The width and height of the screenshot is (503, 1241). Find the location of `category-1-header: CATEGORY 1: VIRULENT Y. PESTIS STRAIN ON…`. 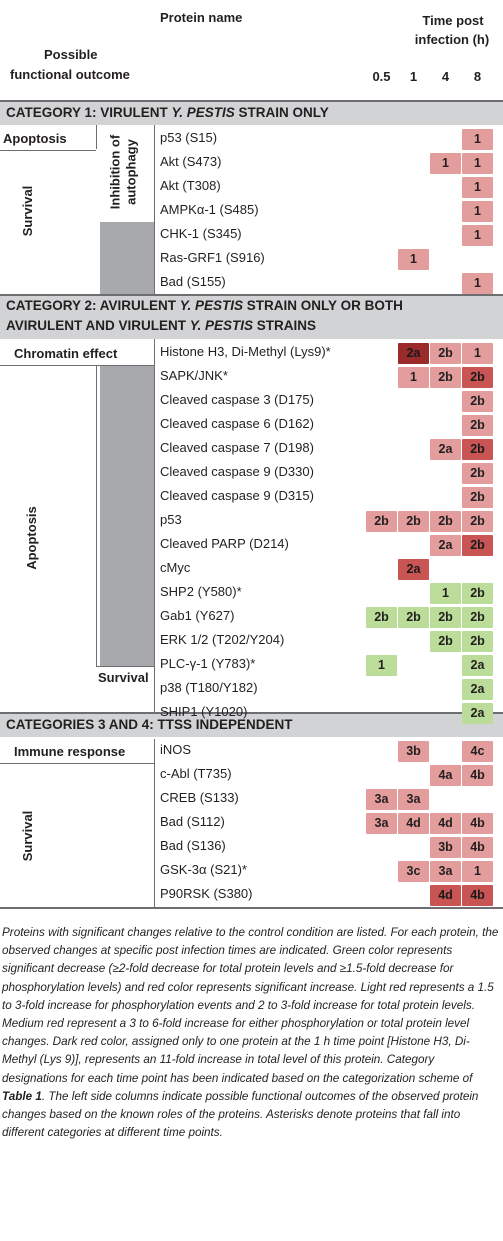

category-1-header: CATEGORY 1: VIRULENT Y. PESTIS STRAIN ON… is located at coordinates (251, 112).